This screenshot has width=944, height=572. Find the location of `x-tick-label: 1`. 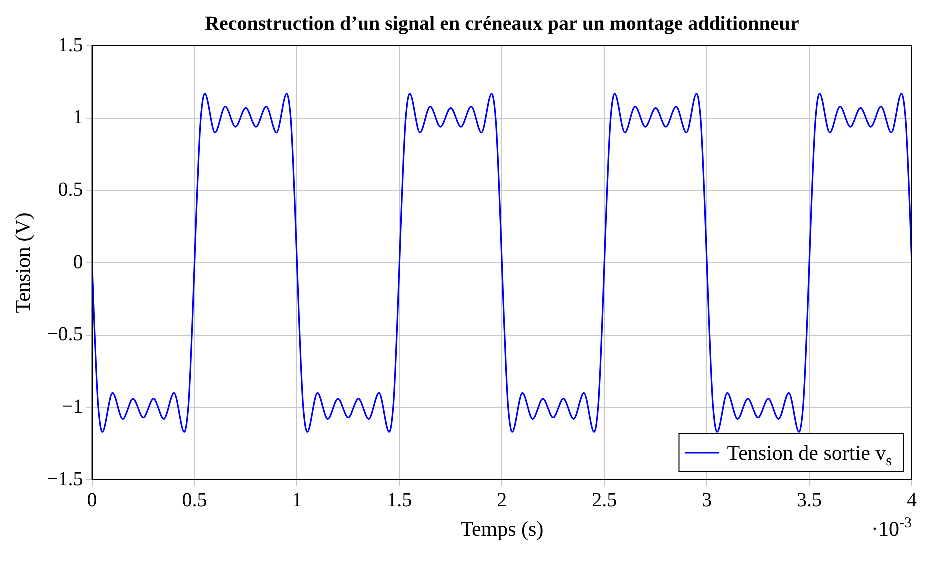

x-tick-label: 1 is located at coordinates (297, 500).